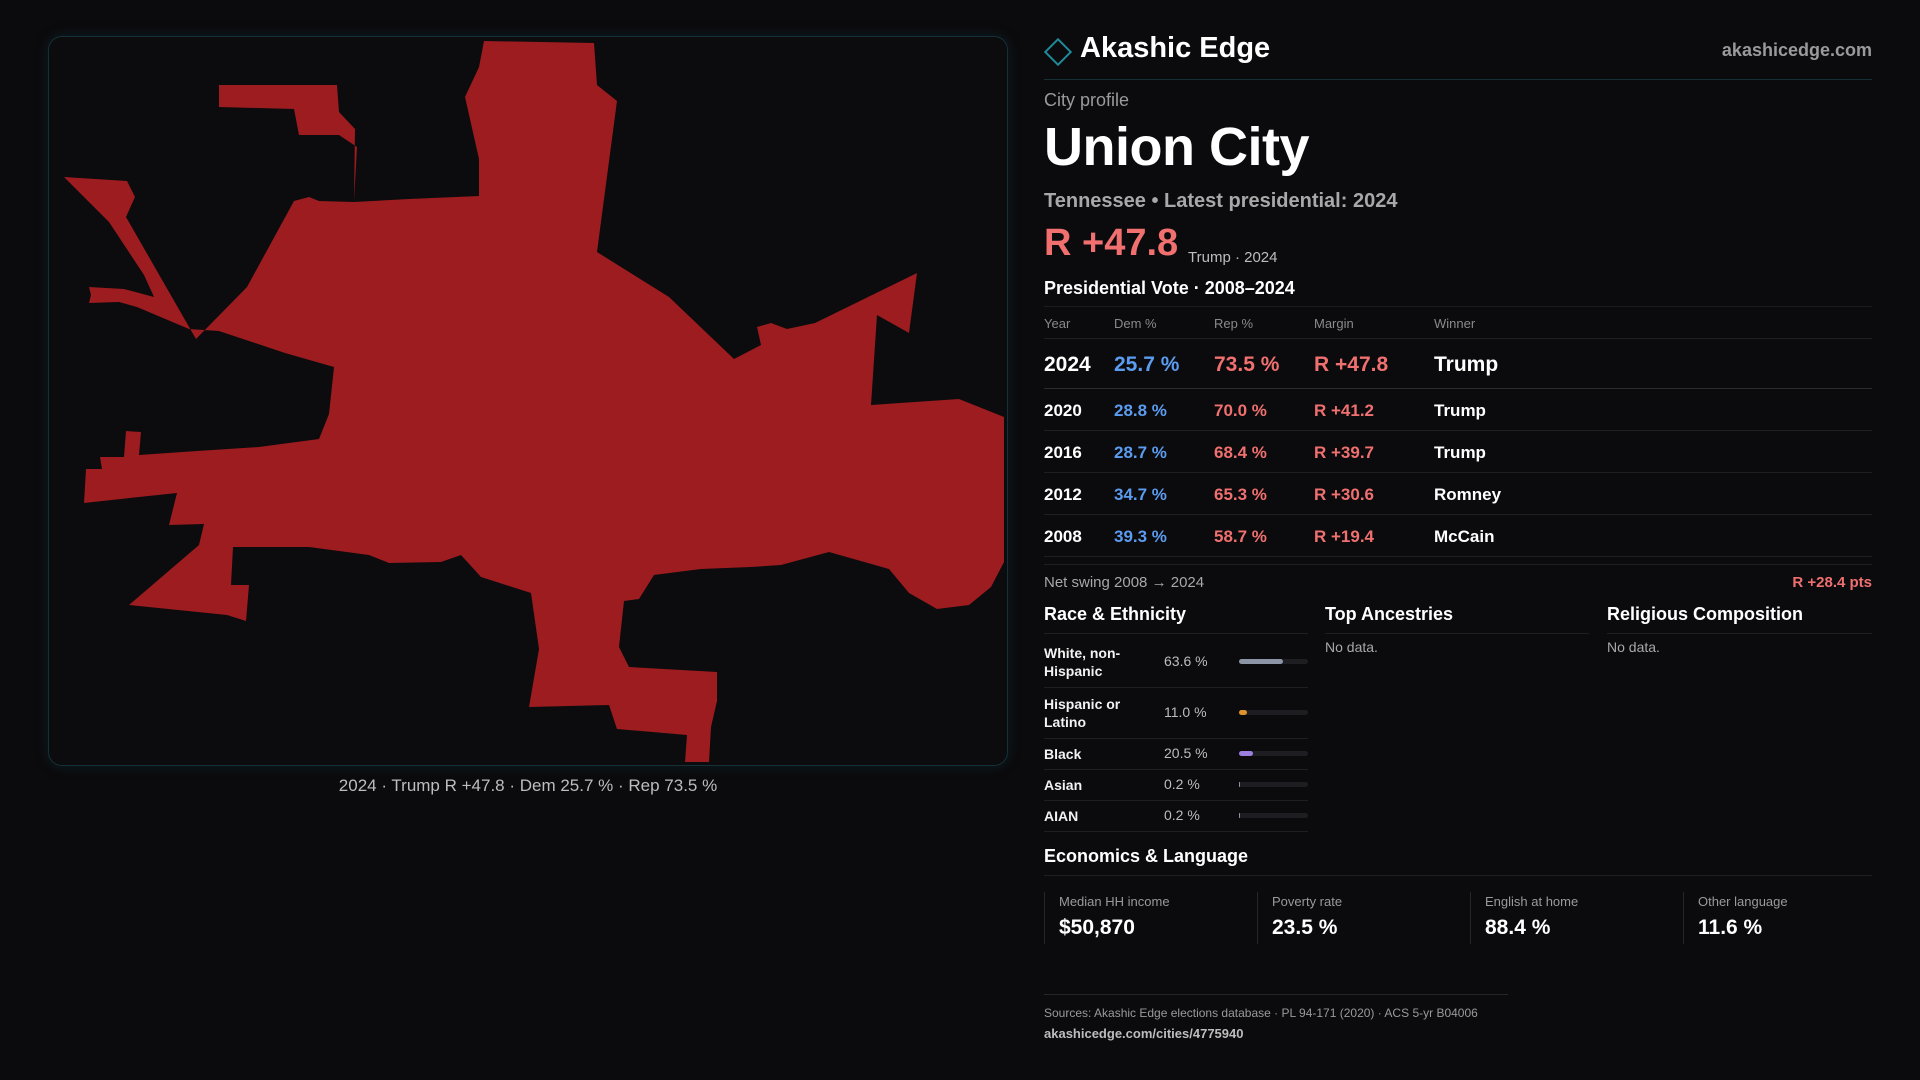 This screenshot has height=1080, width=1920. Describe the element at coordinates (1057, 323) in the screenshot. I see `header-year: Year` at that location.